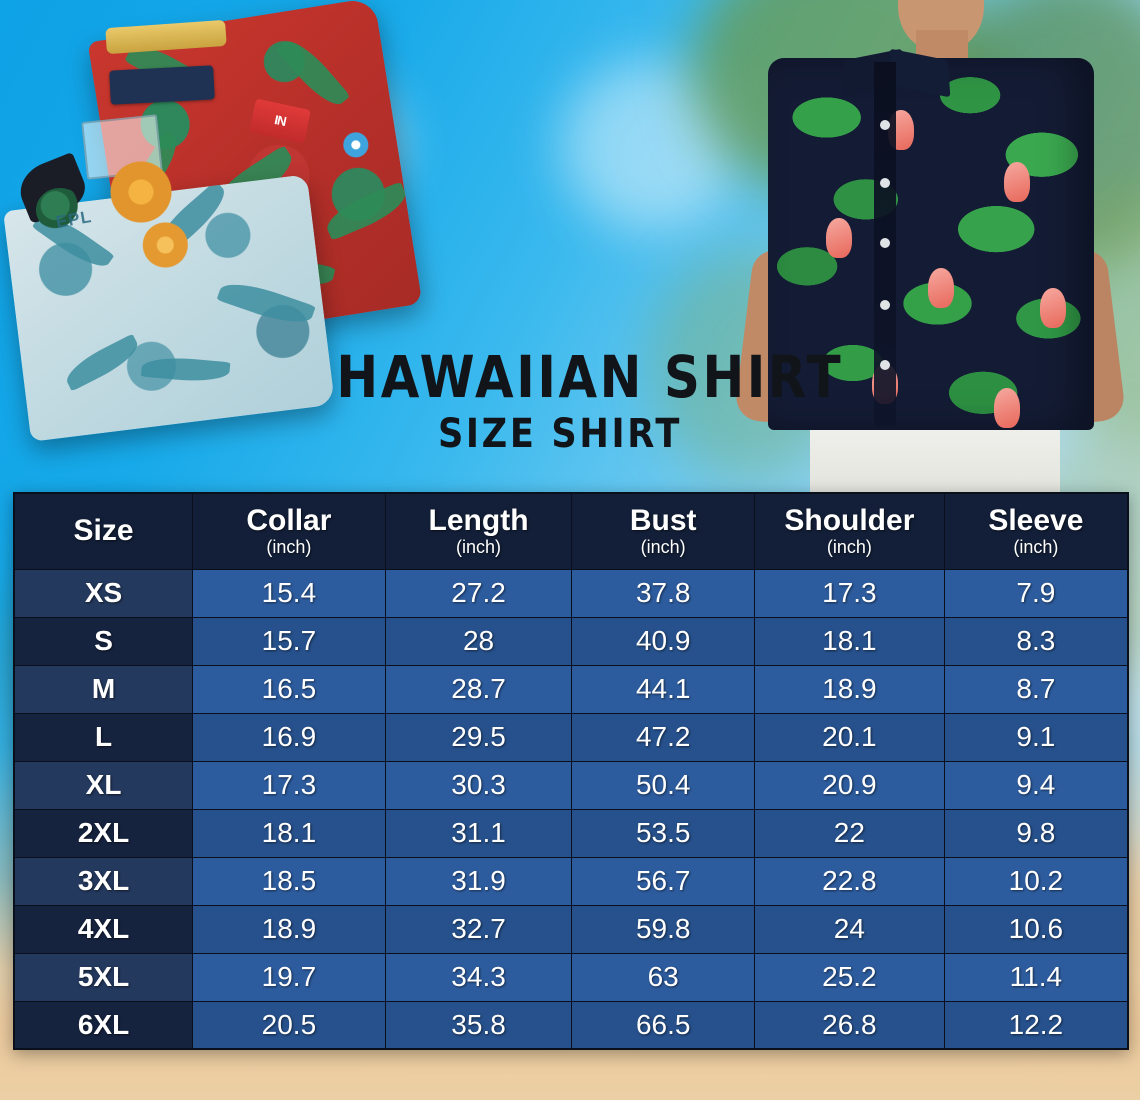  Describe the element at coordinates (1036, 521) in the screenshot. I see `column-header-sleeve-label: Sleeve` at that location.